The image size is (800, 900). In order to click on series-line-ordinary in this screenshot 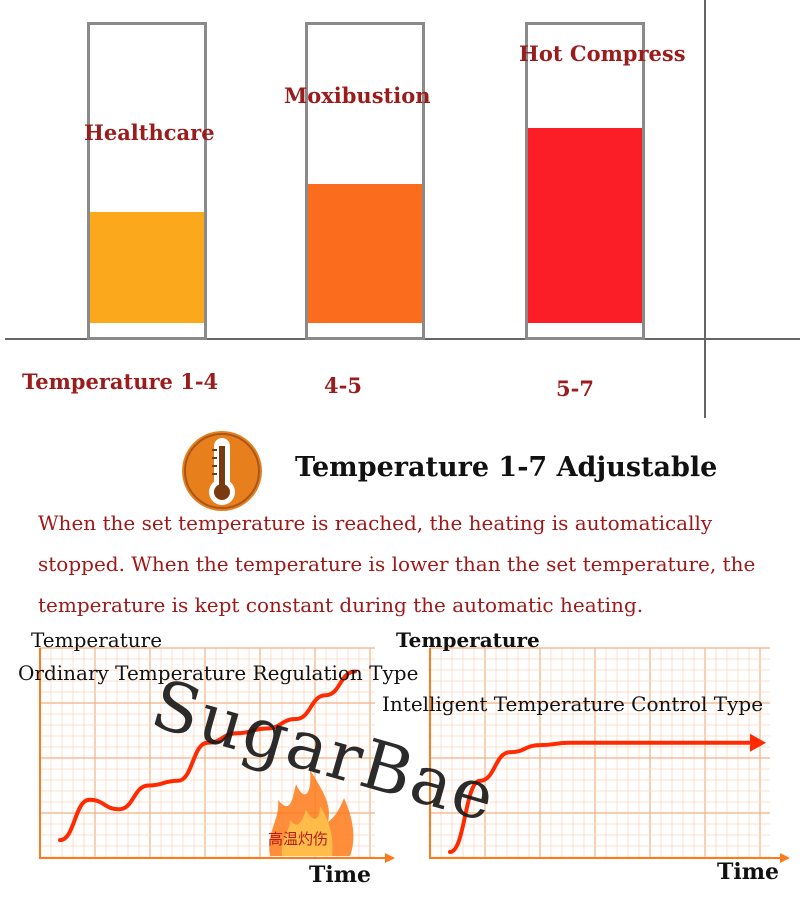, I will do `click(207, 756)`.